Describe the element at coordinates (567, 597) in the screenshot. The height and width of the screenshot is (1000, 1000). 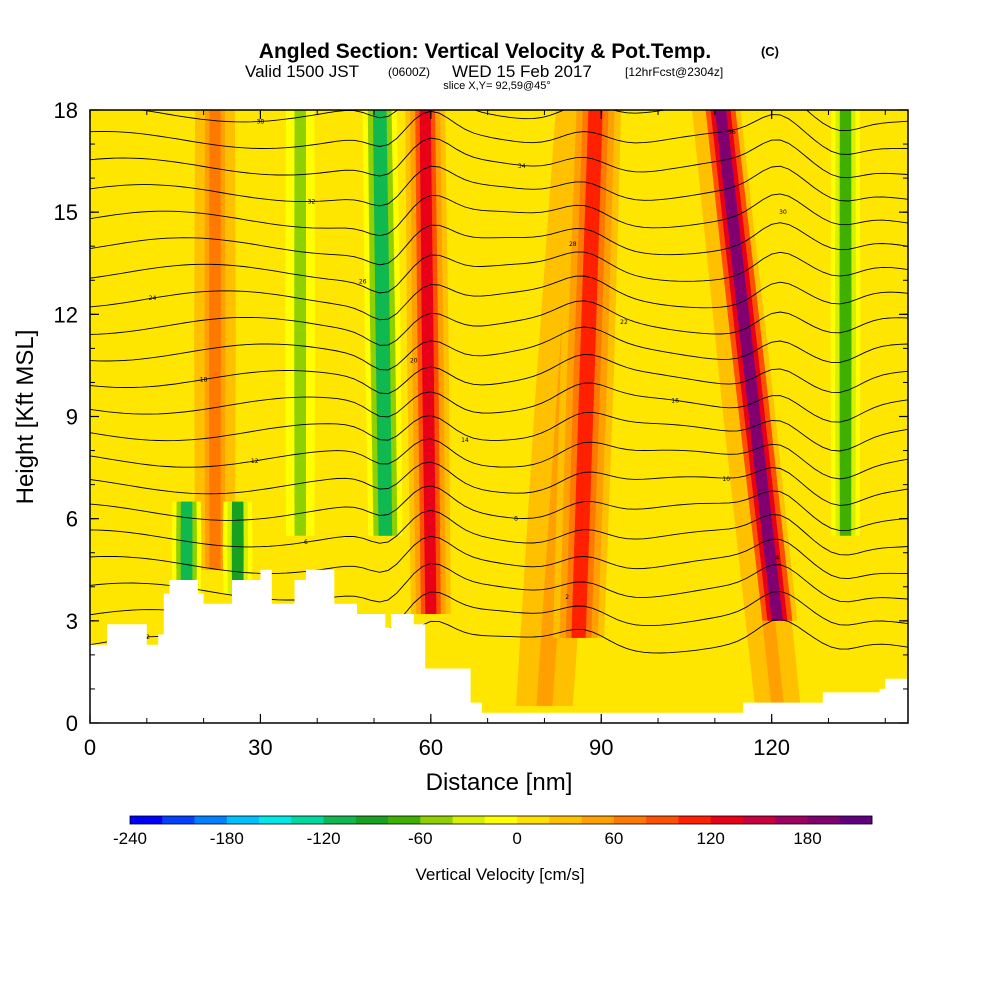
I see `isentrope-label: 2` at that location.